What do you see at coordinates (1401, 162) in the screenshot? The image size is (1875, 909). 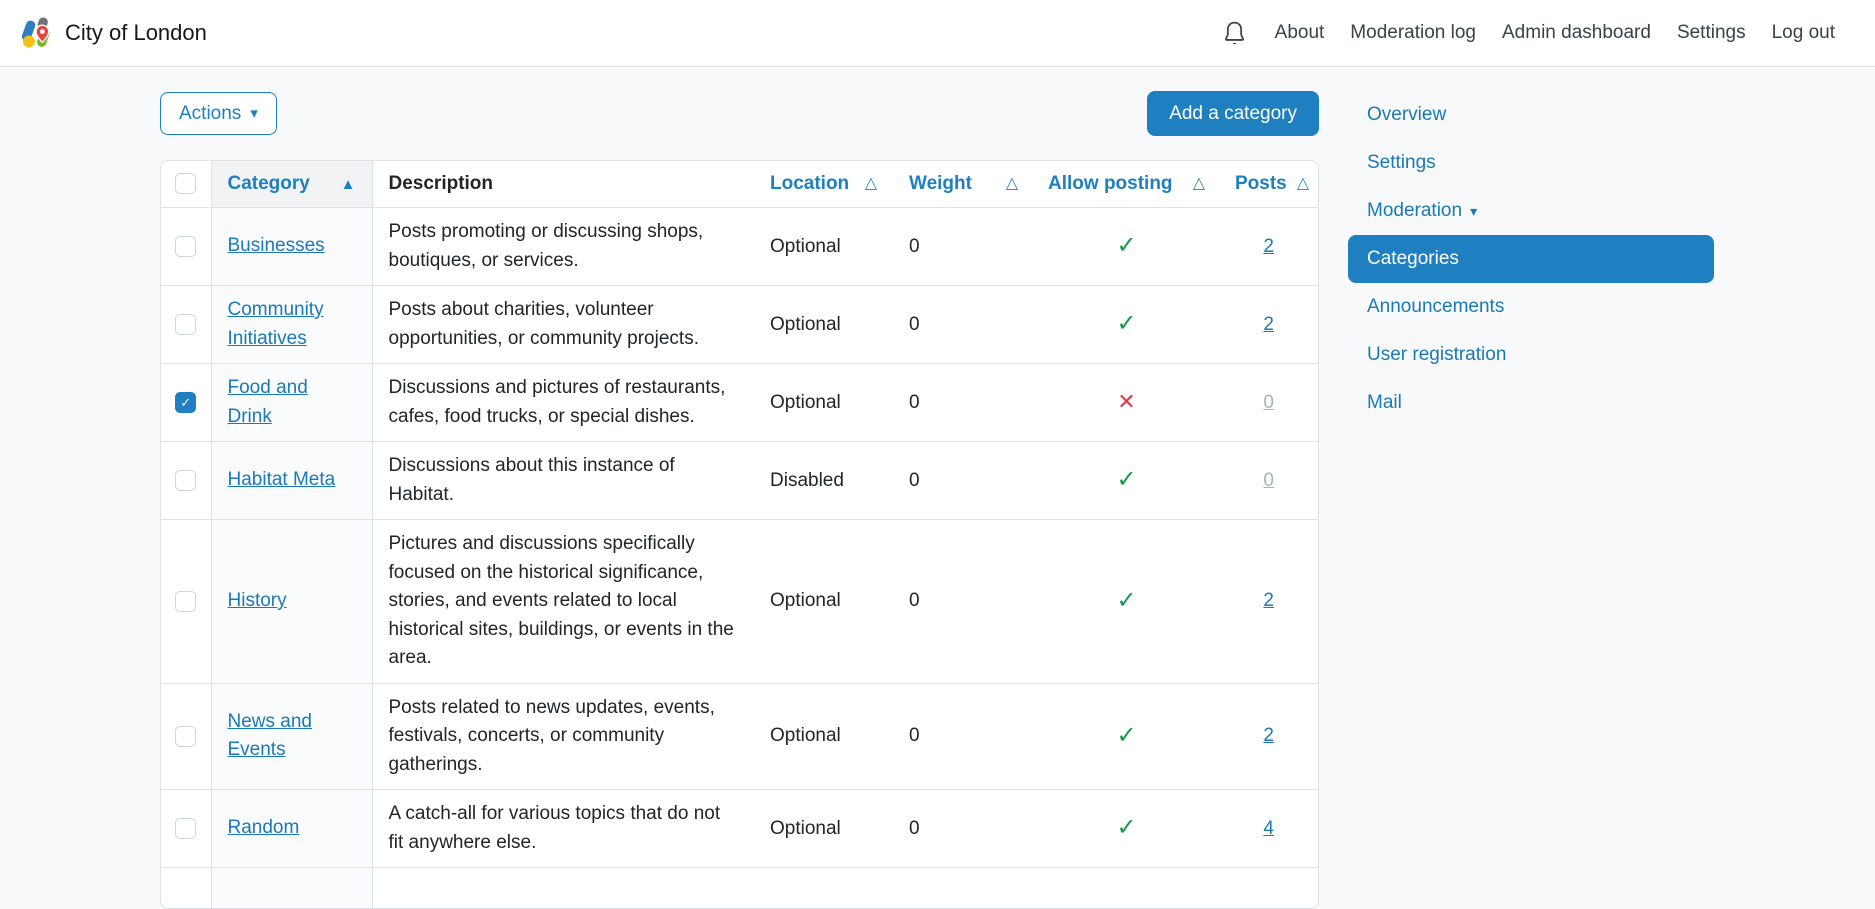 I see `sidebar-item-label: Settings` at bounding box center [1401, 162].